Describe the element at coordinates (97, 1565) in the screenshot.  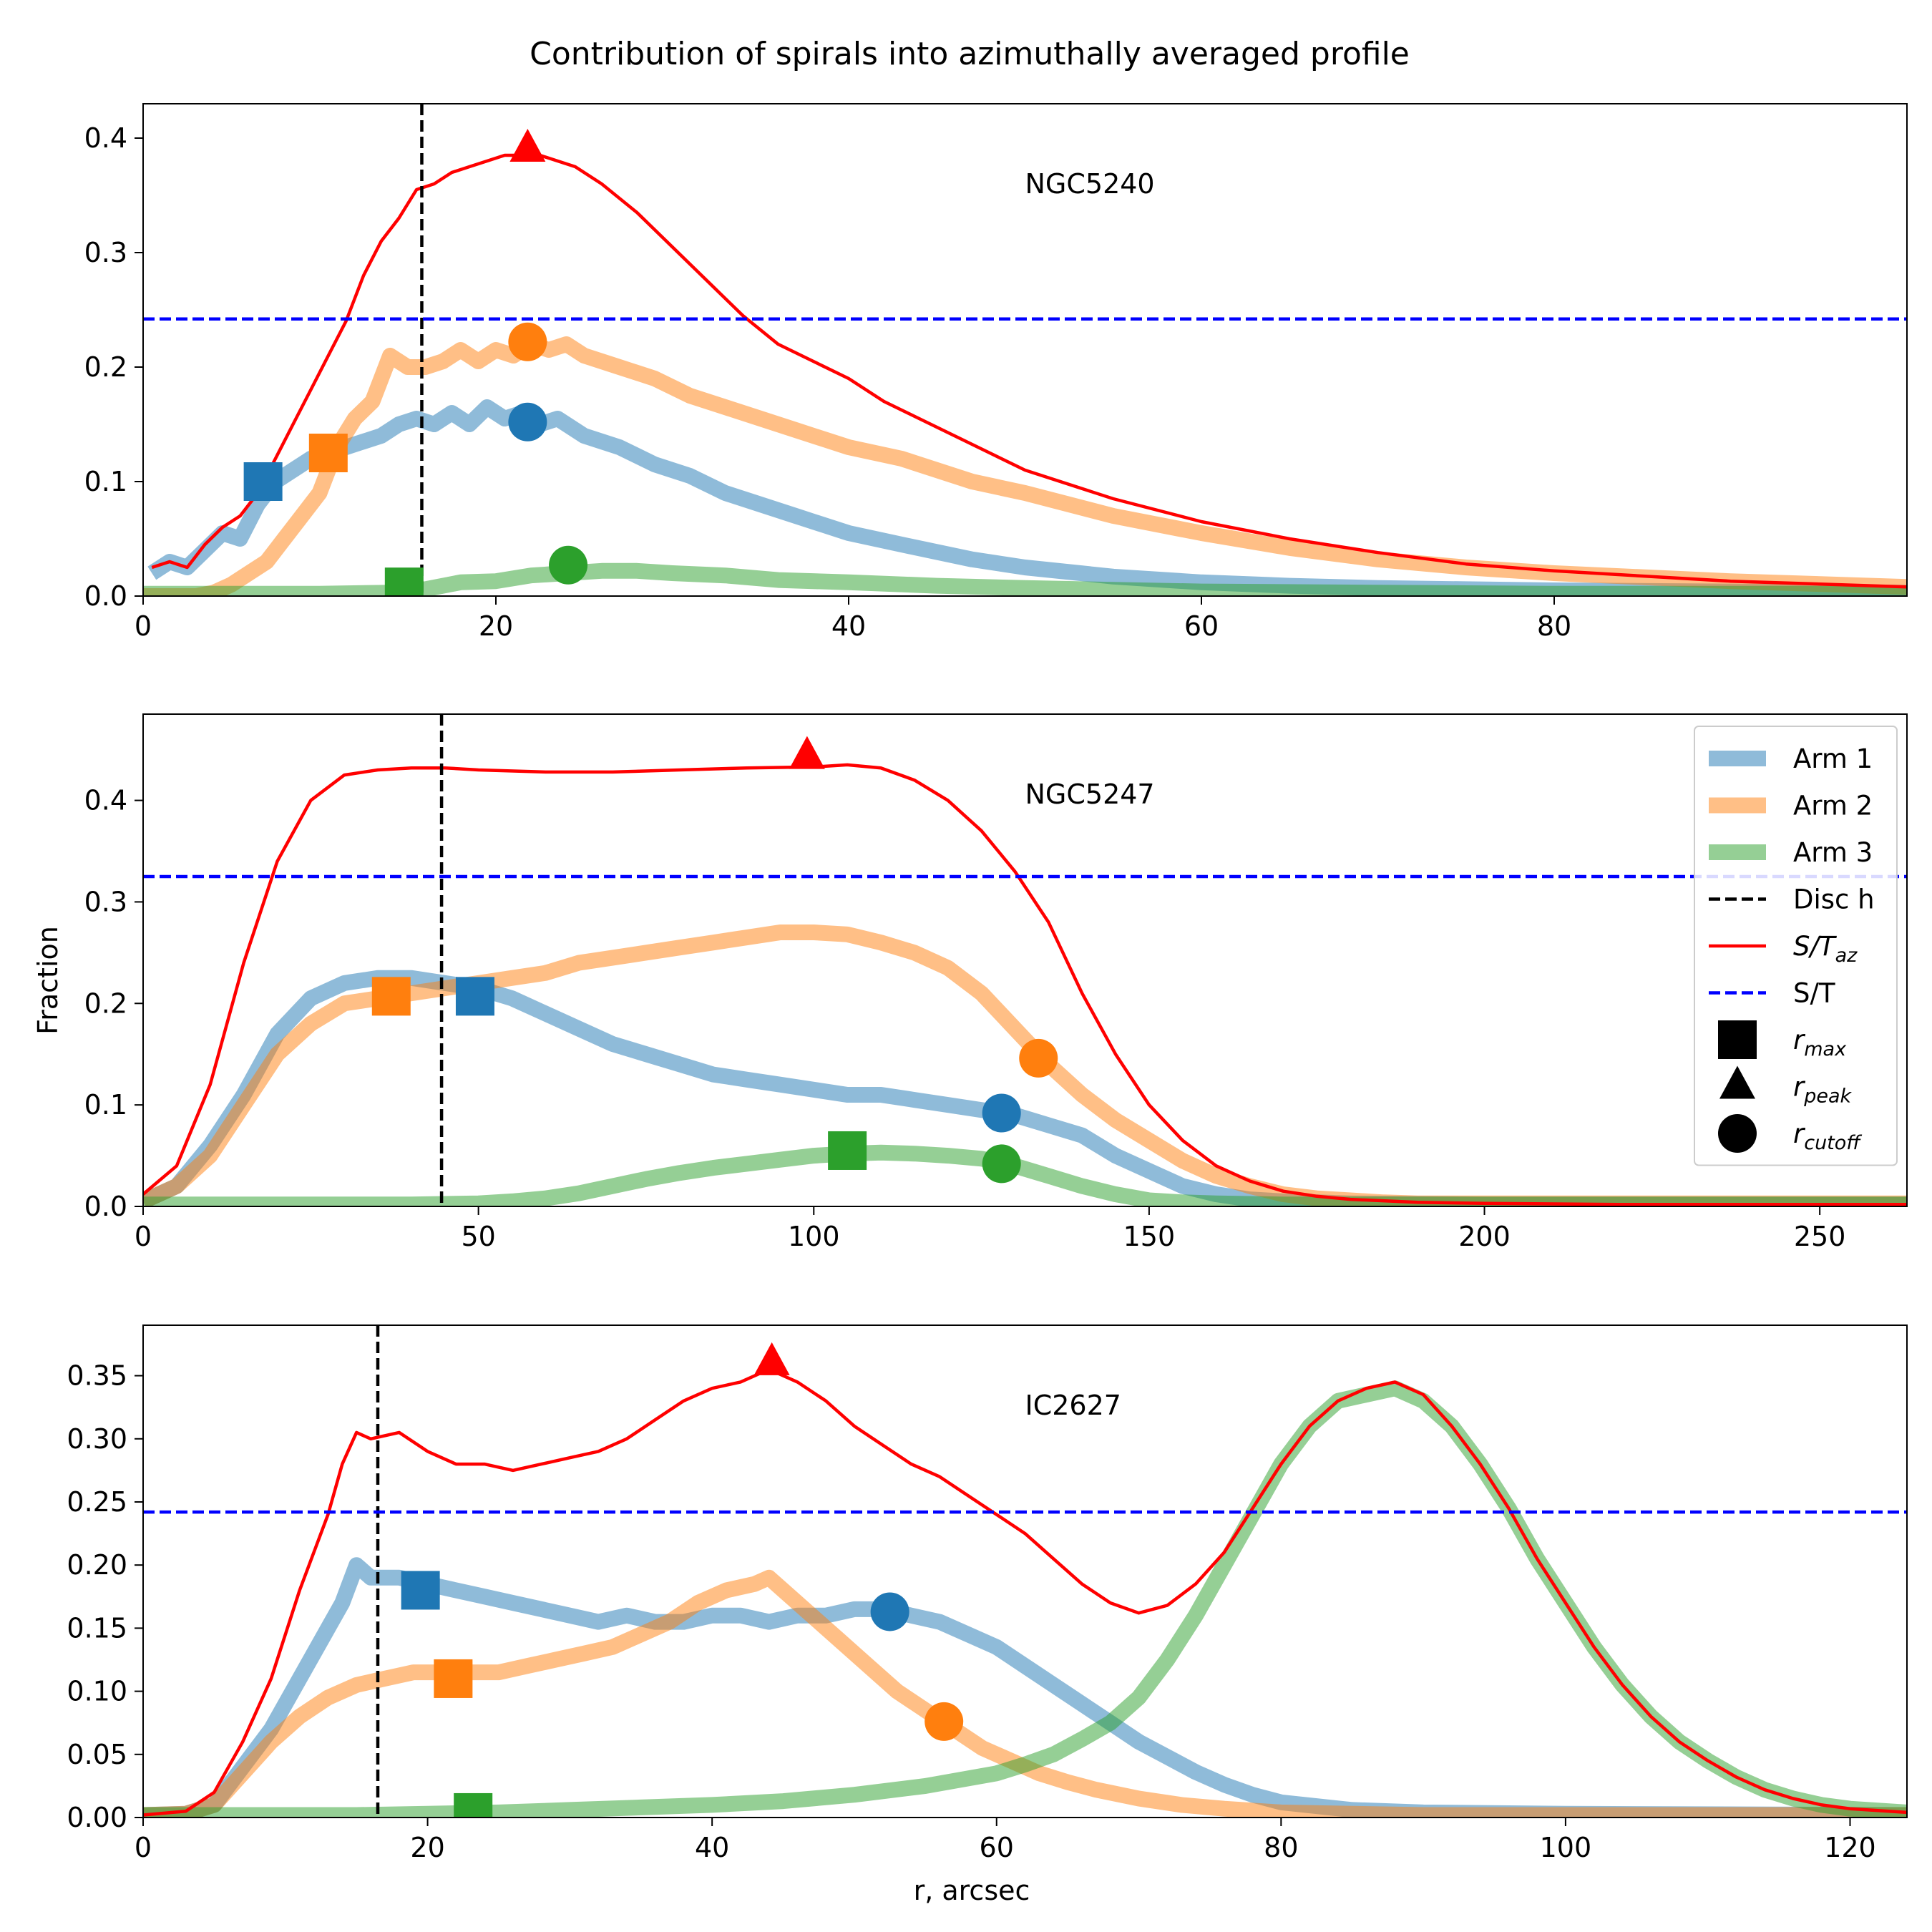
I see `y-tick-label: 0.20` at that location.